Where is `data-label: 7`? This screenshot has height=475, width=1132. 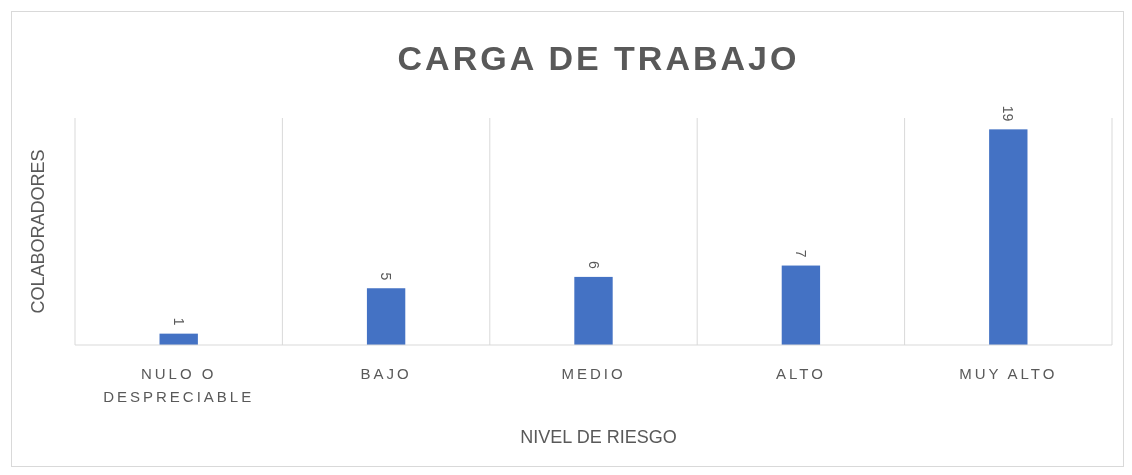 data-label: 7 is located at coordinates (800, 253).